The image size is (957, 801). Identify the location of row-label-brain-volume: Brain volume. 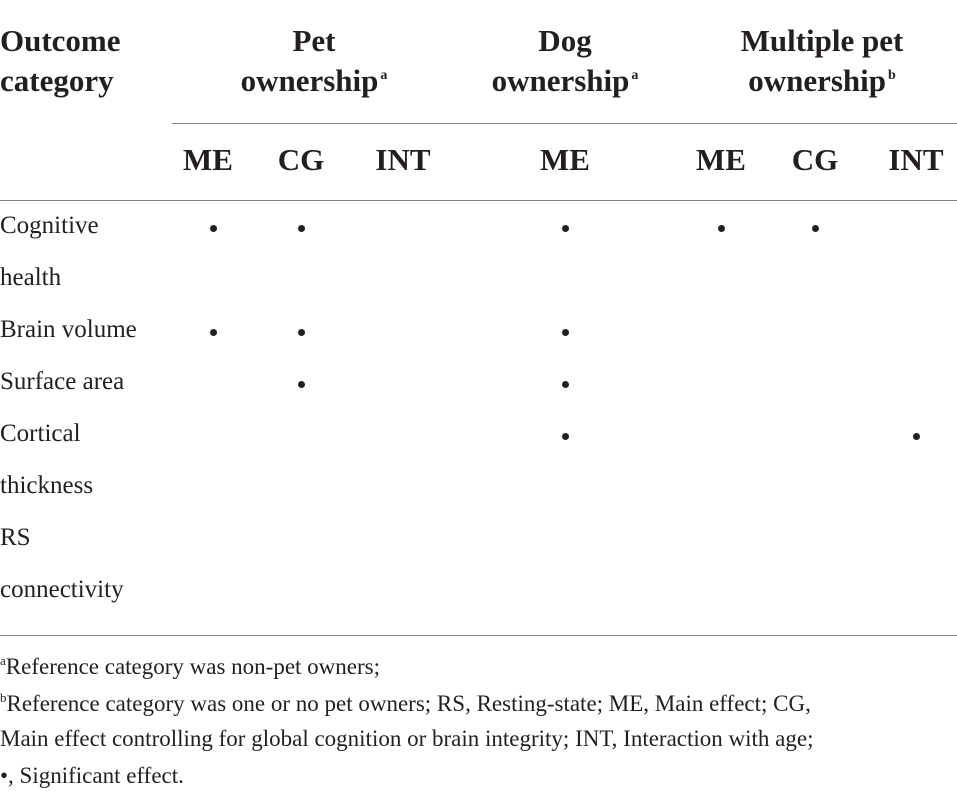
(68, 329).